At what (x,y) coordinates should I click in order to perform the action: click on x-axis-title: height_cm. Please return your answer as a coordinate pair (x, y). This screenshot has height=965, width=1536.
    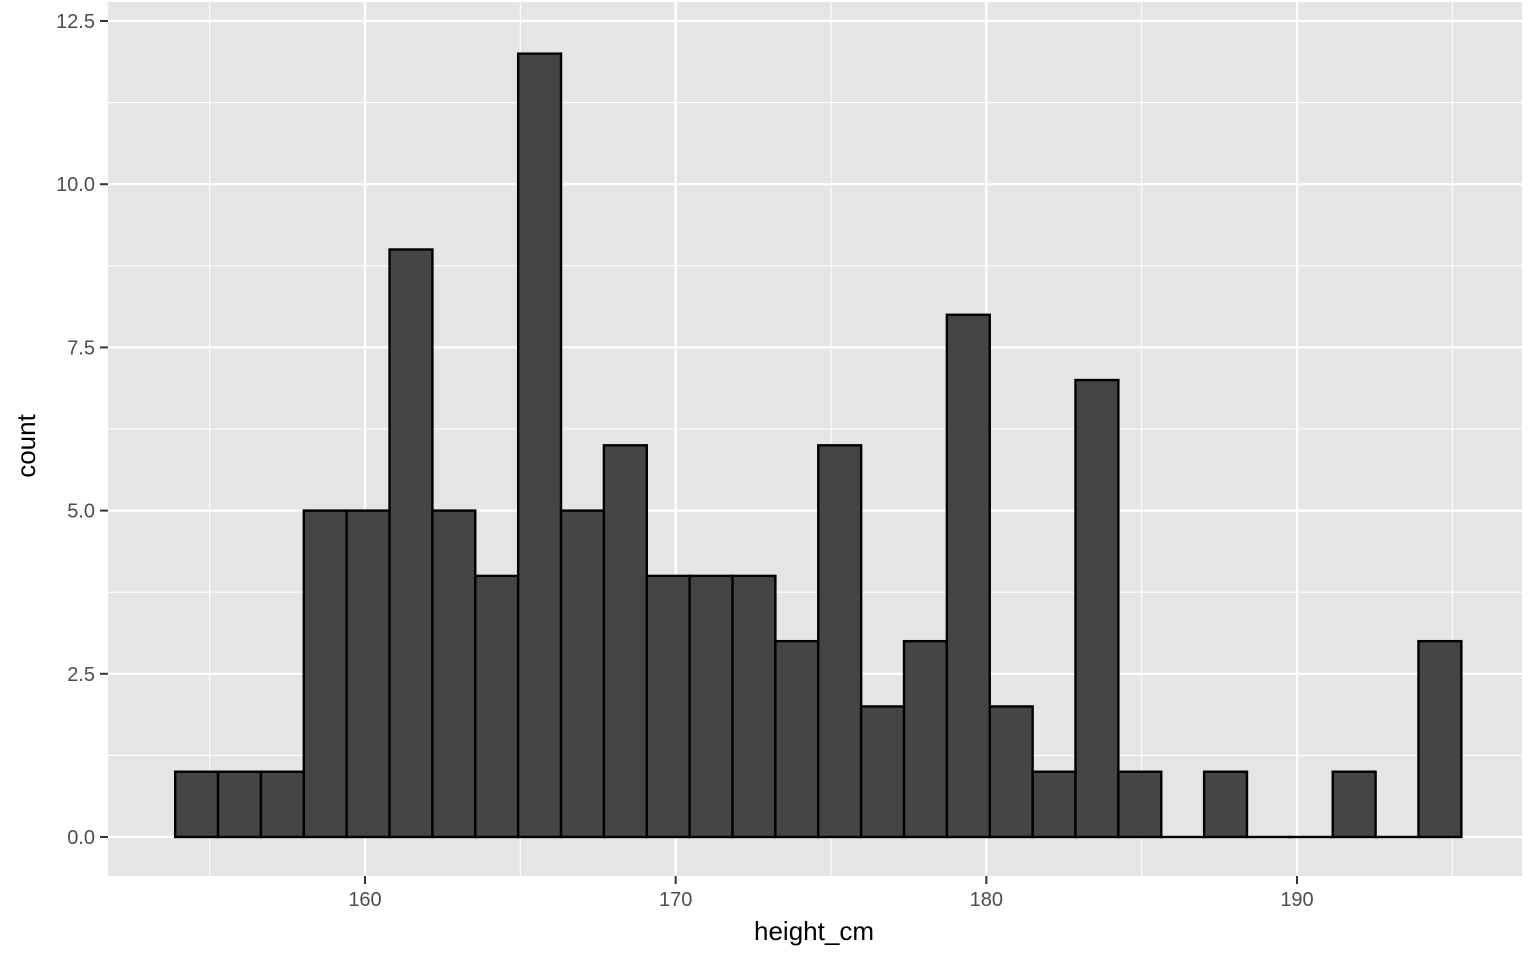
    Looking at the image, I should click on (814, 931).